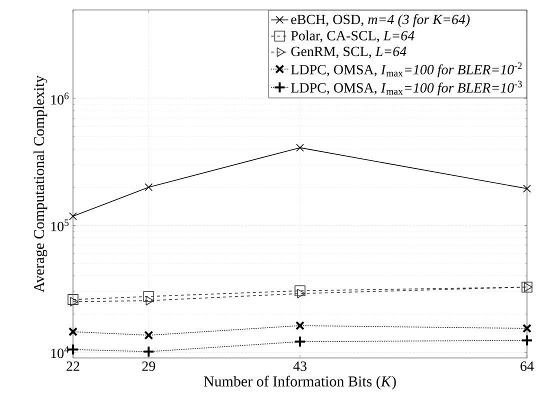  What do you see at coordinates (299, 366) in the screenshot?
I see `x-tick-label: 43` at bounding box center [299, 366].